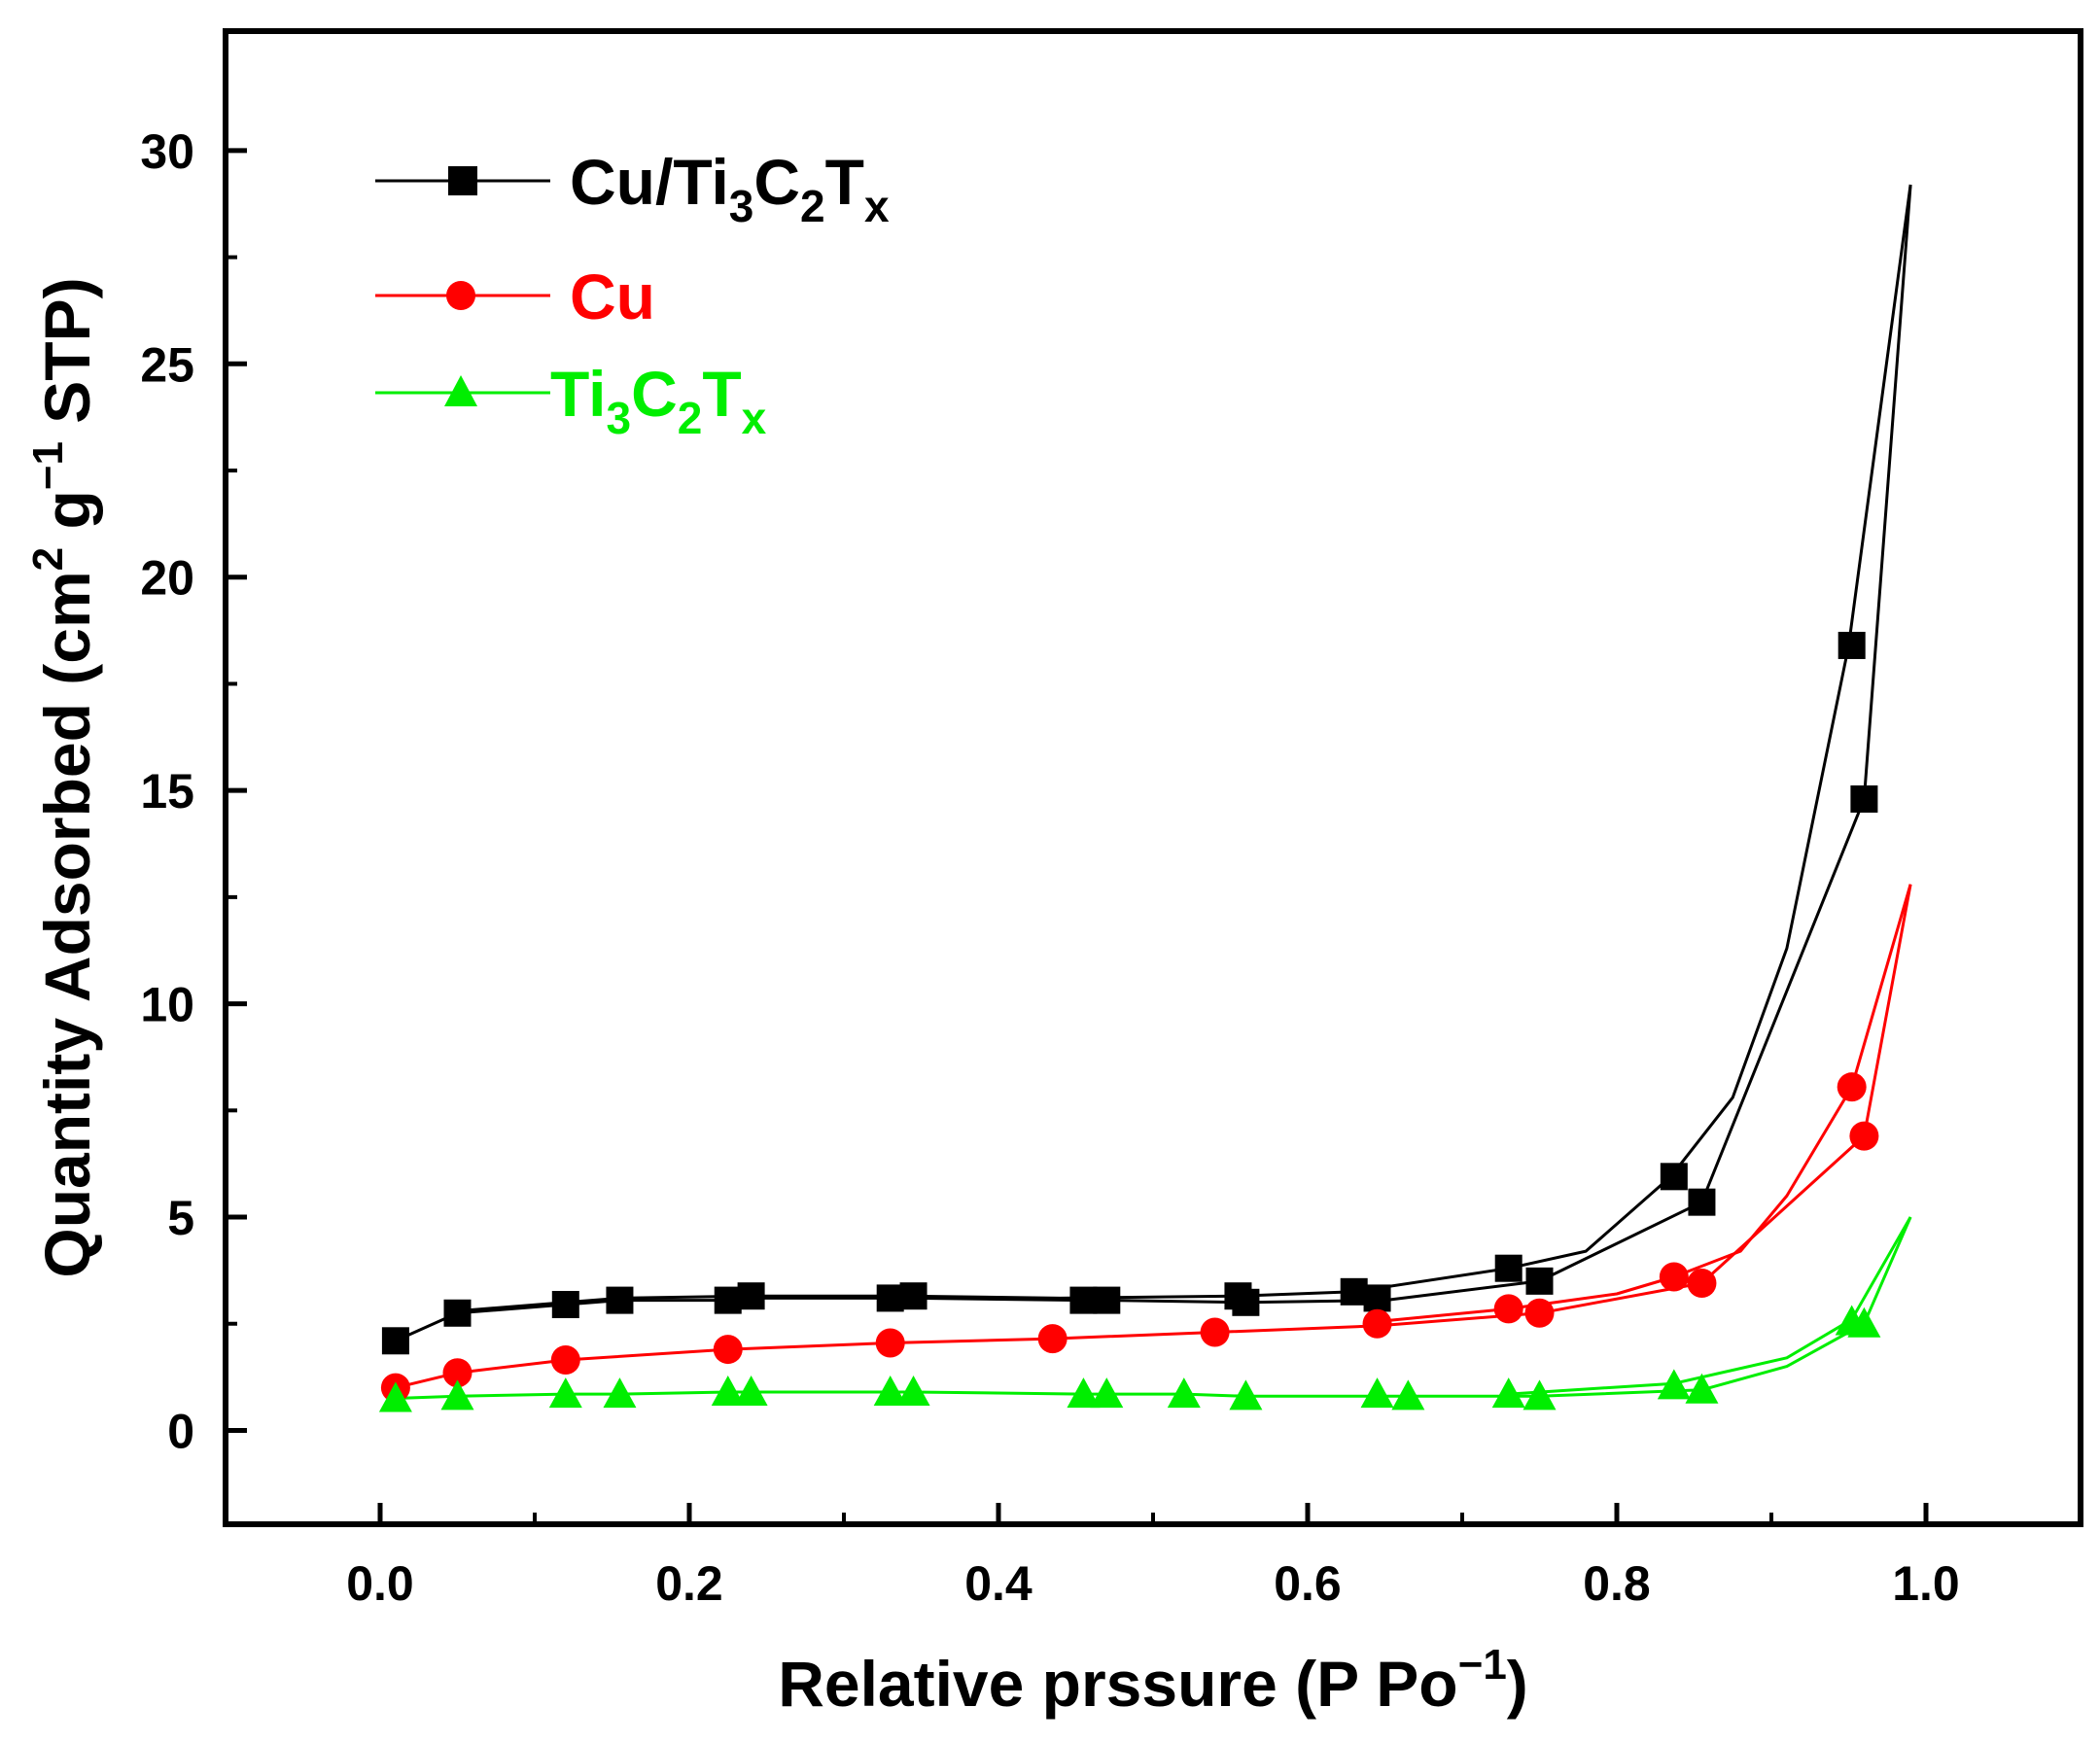  I want to click on y-tick-label: 30, so click(167, 151).